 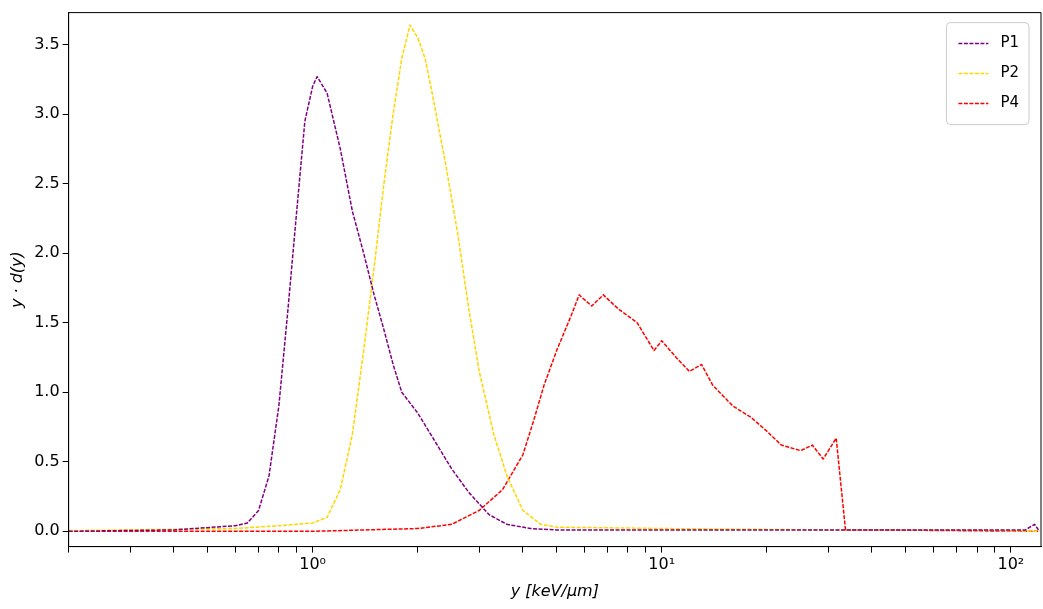 I want to click on x-axis-title: y [keV/μm], so click(x=554, y=590).